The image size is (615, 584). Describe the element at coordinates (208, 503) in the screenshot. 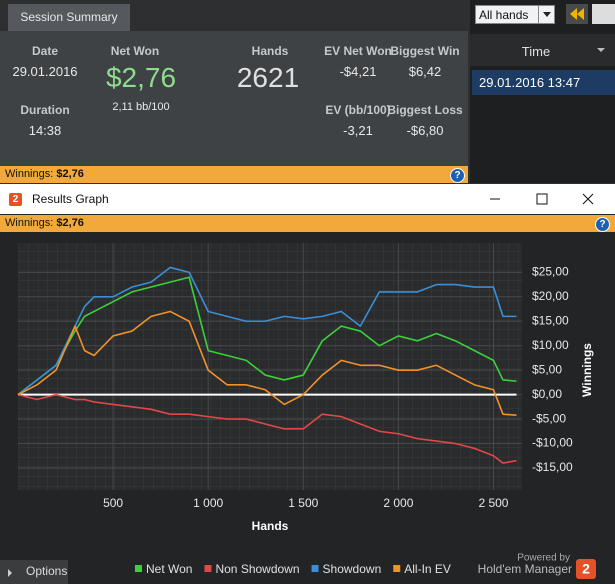

I see `x-tick-label: 1 000` at that location.